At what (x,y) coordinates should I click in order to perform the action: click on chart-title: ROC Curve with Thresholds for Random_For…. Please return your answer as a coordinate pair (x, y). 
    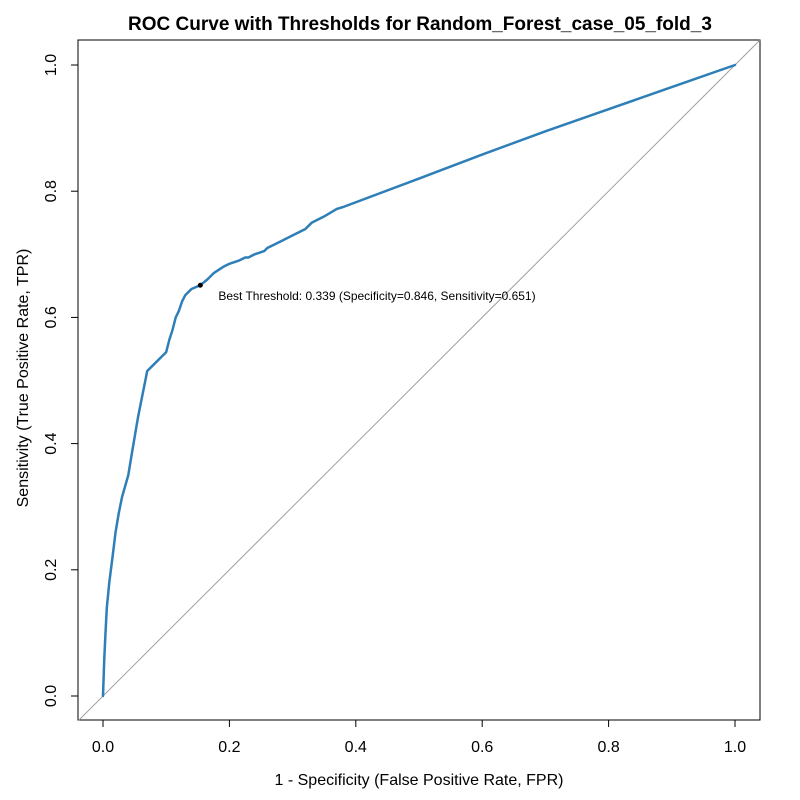
    Looking at the image, I should click on (420, 24).